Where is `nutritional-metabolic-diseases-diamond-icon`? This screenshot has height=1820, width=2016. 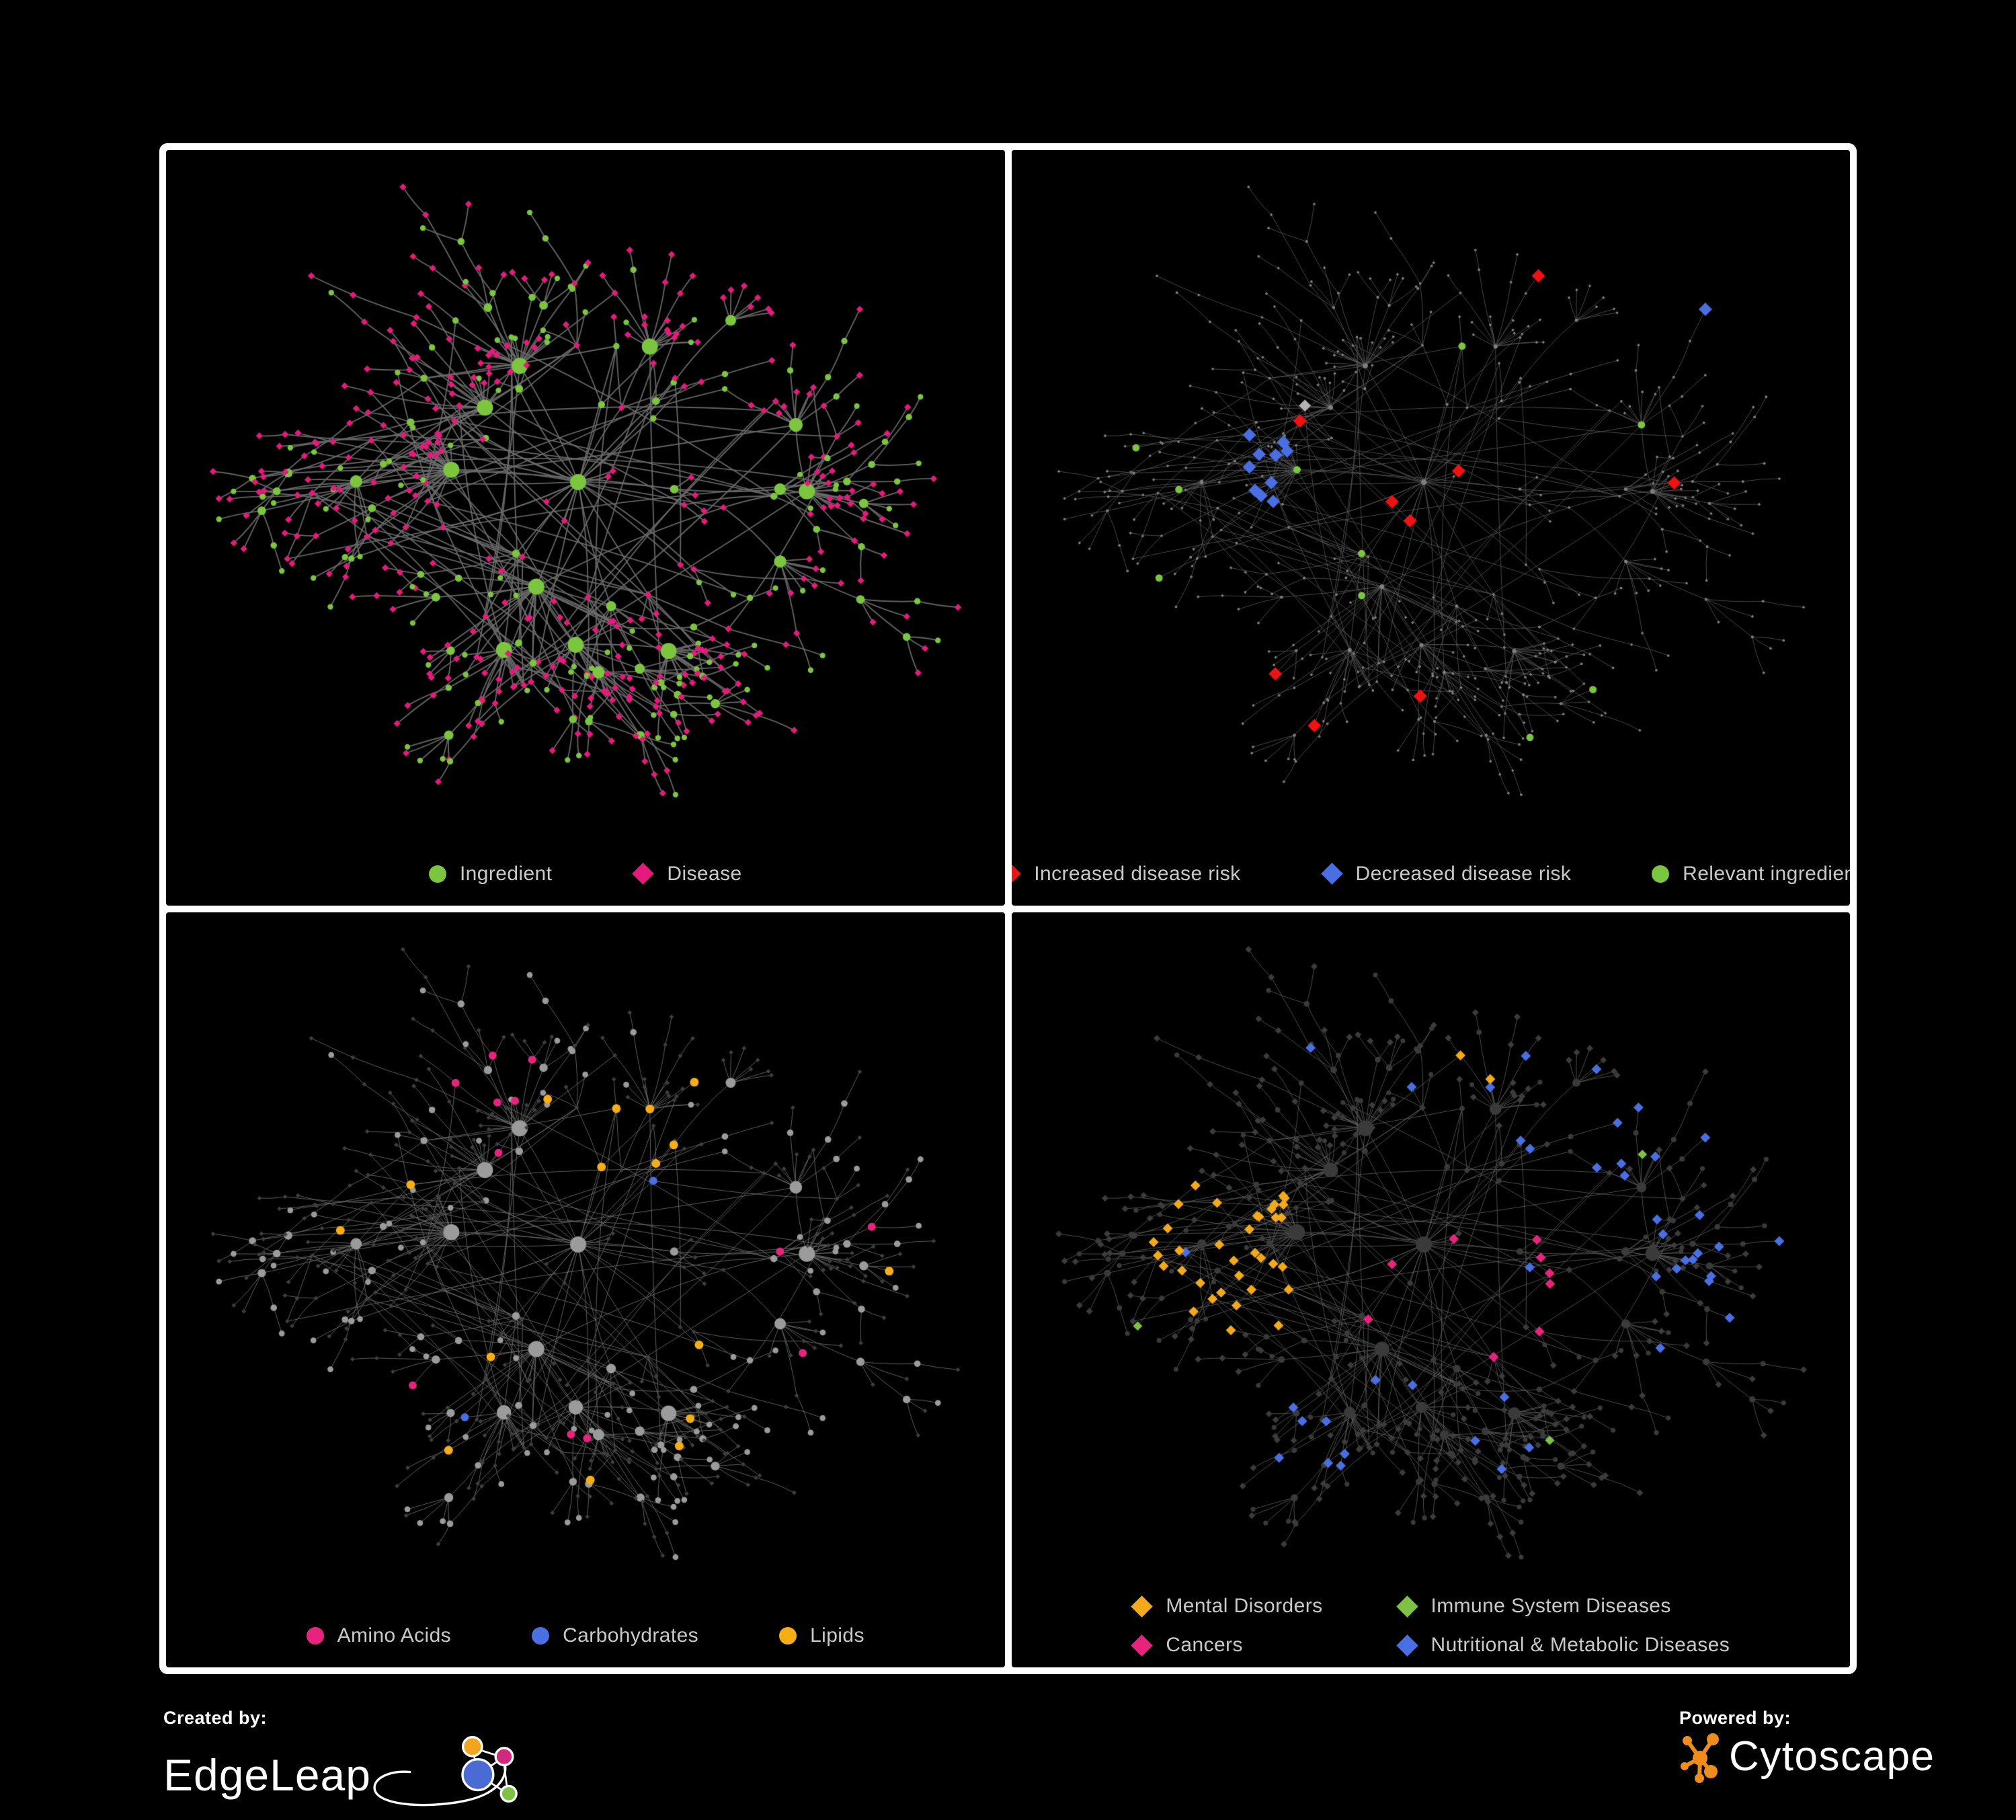
nutritional-metabolic-diseases-diamond-icon is located at coordinates (1407, 1645).